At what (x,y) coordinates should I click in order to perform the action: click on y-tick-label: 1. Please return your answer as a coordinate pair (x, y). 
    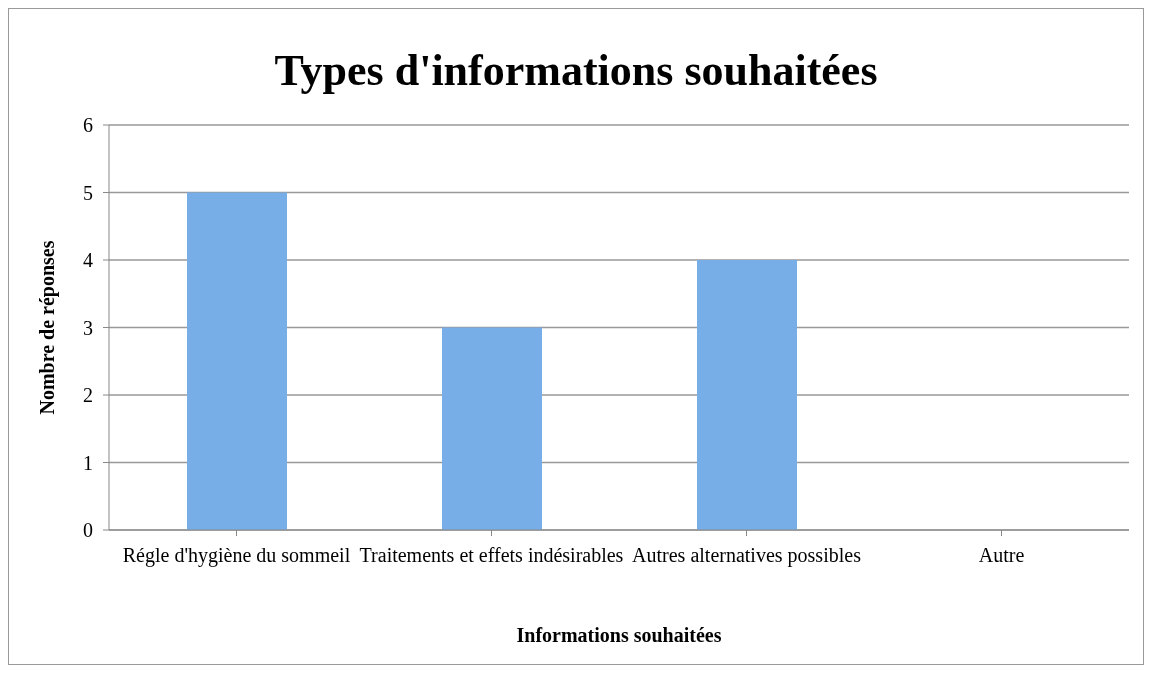
    Looking at the image, I should click on (88, 462).